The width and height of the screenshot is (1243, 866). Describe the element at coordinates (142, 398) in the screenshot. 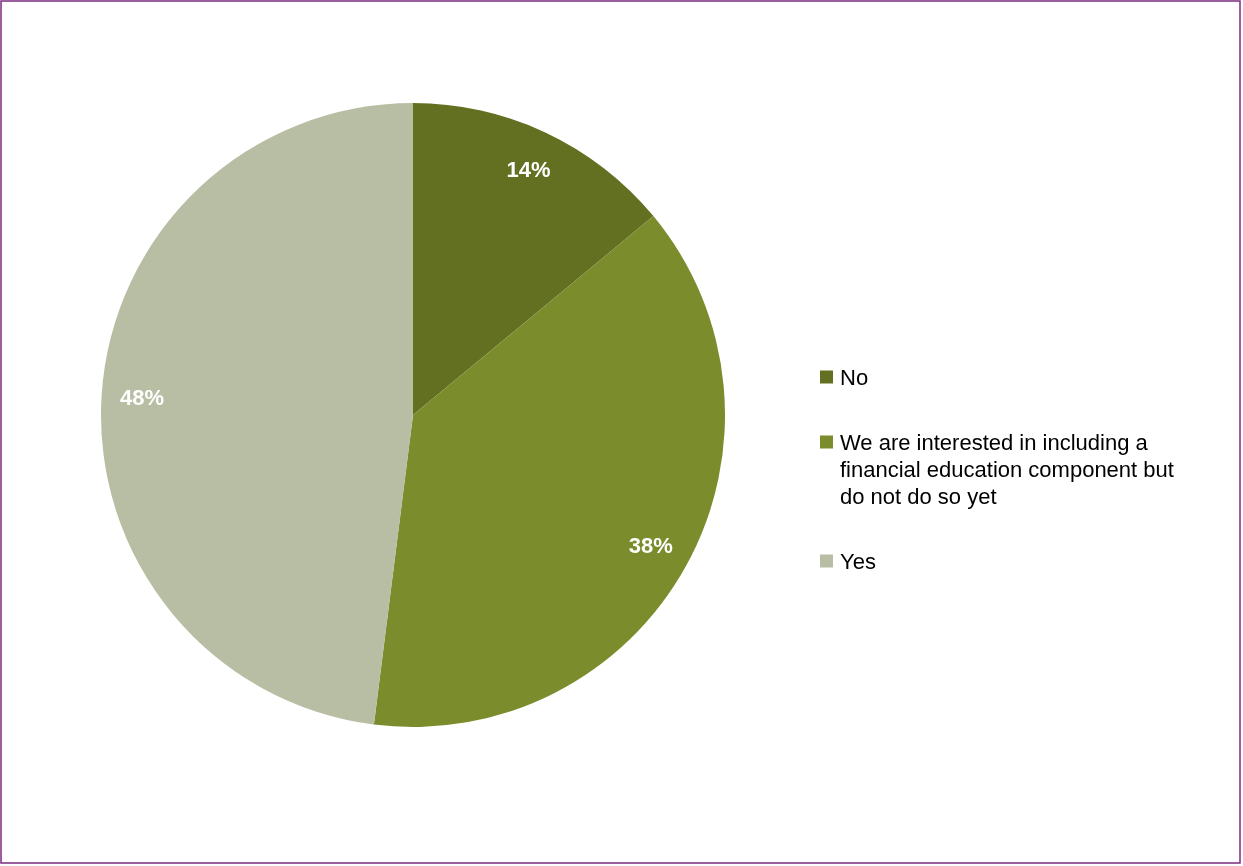

I see `data-label: 48%` at that location.